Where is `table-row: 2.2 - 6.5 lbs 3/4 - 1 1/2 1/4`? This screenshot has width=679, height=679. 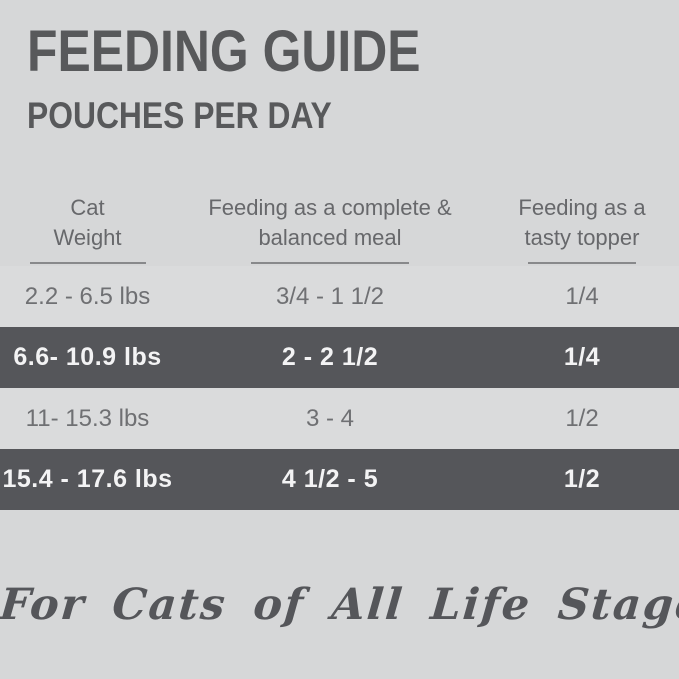 table-row: 2.2 - 6.5 lbs 3/4 - 1 1/2 1/4 is located at coordinates (339, 296).